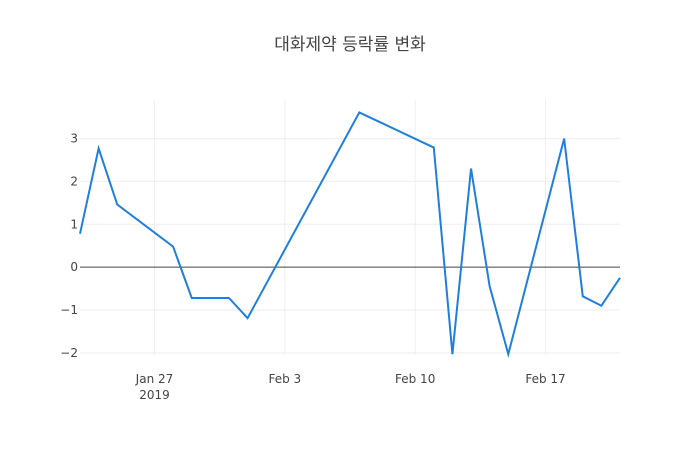 Image resolution: width=700 pixels, height=454 pixels. Describe the element at coordinates (284, 379) in the screenshot. I see `x-tick-label: Feb 3` at that location.